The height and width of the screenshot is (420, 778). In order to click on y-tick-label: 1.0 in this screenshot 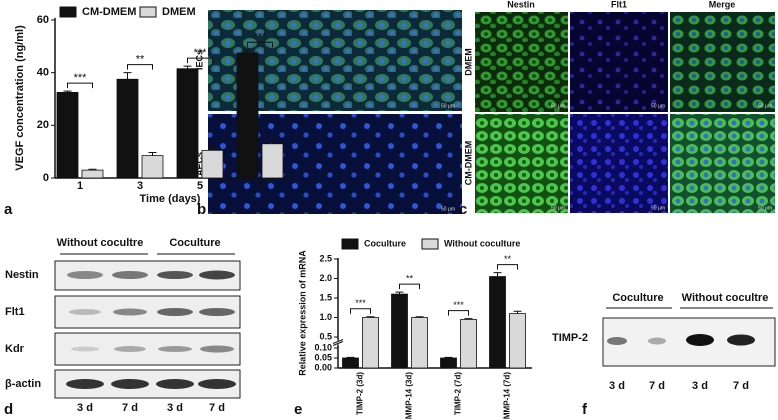, I will do `click(325, 317)`.